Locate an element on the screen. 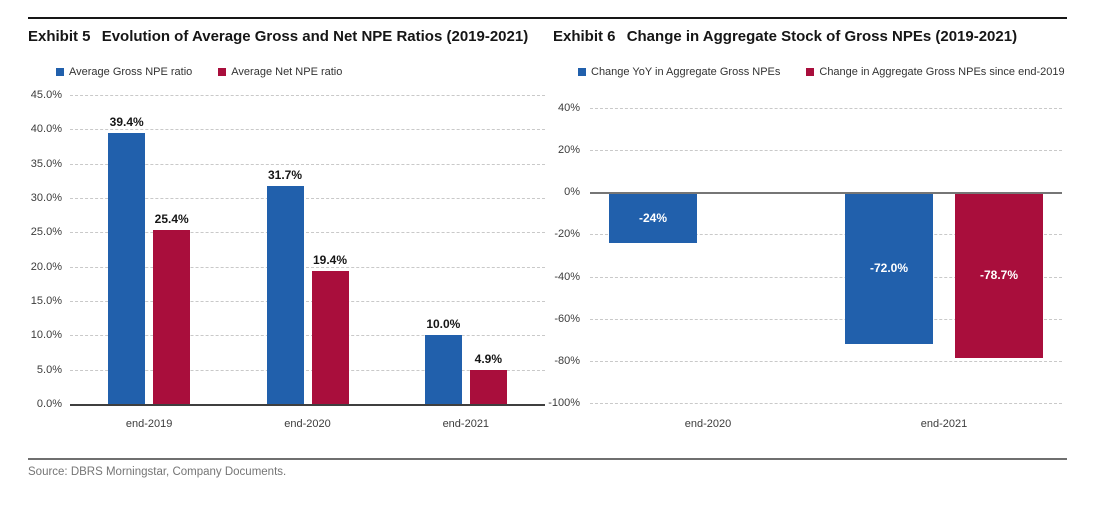 The width and height of the screenshot is (1109, 510). npe-stock-chart-ytick: -40% is located at coordinates (567, 276).